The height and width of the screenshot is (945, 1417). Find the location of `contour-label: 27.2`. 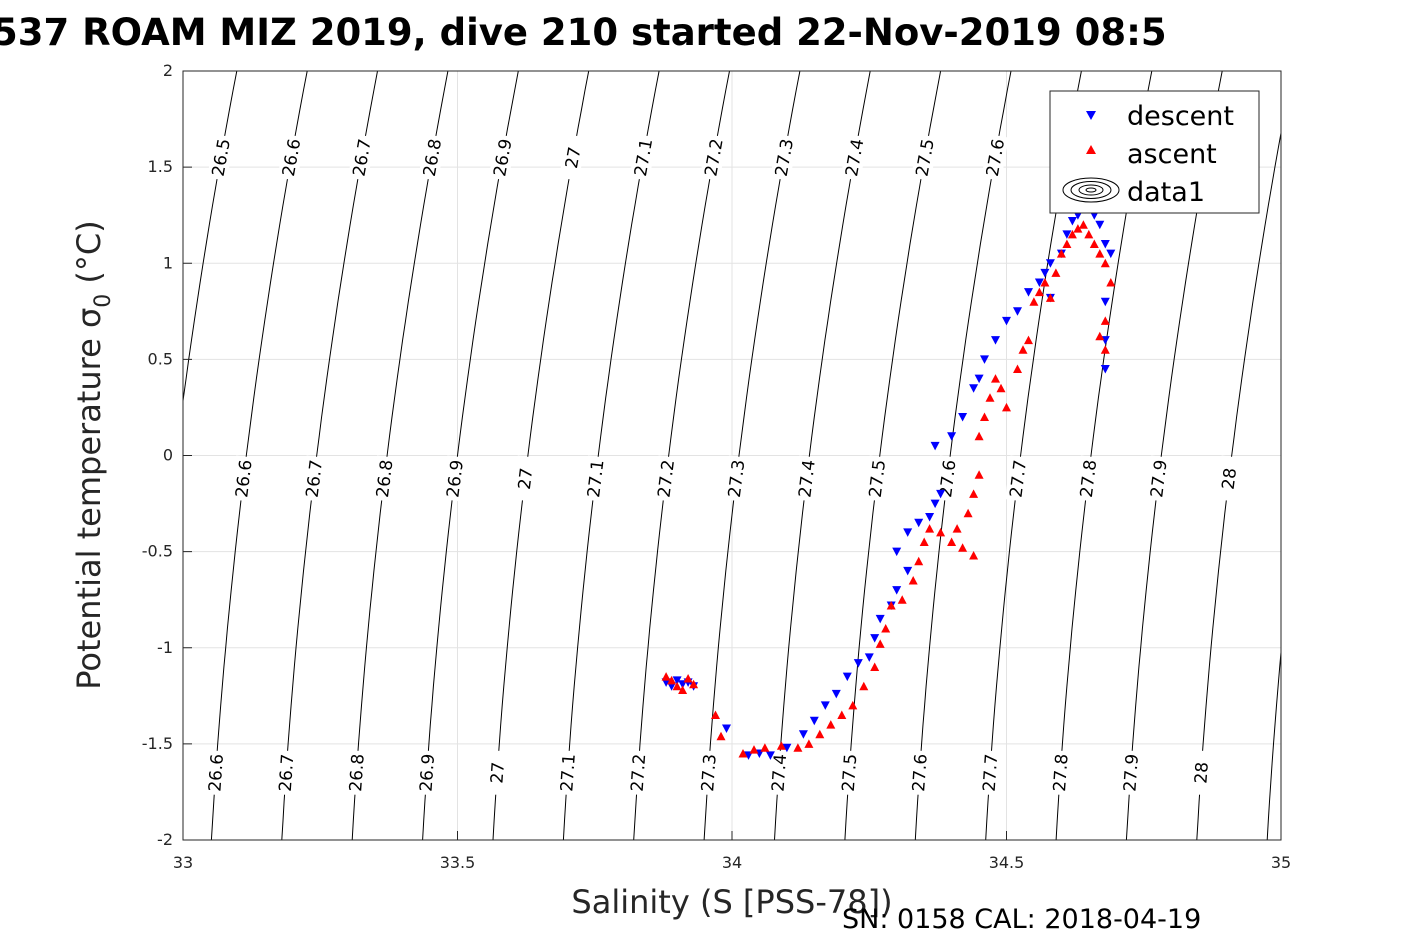

contour-label: 27.2 is located at coordinates (639, 772).